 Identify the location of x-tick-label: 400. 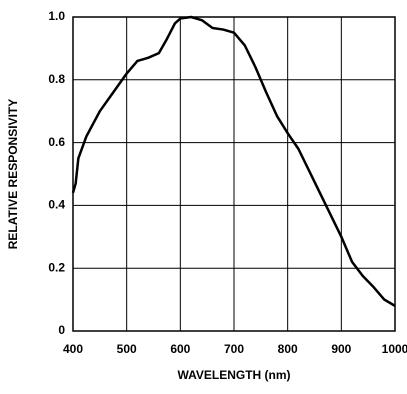
(73, 349).